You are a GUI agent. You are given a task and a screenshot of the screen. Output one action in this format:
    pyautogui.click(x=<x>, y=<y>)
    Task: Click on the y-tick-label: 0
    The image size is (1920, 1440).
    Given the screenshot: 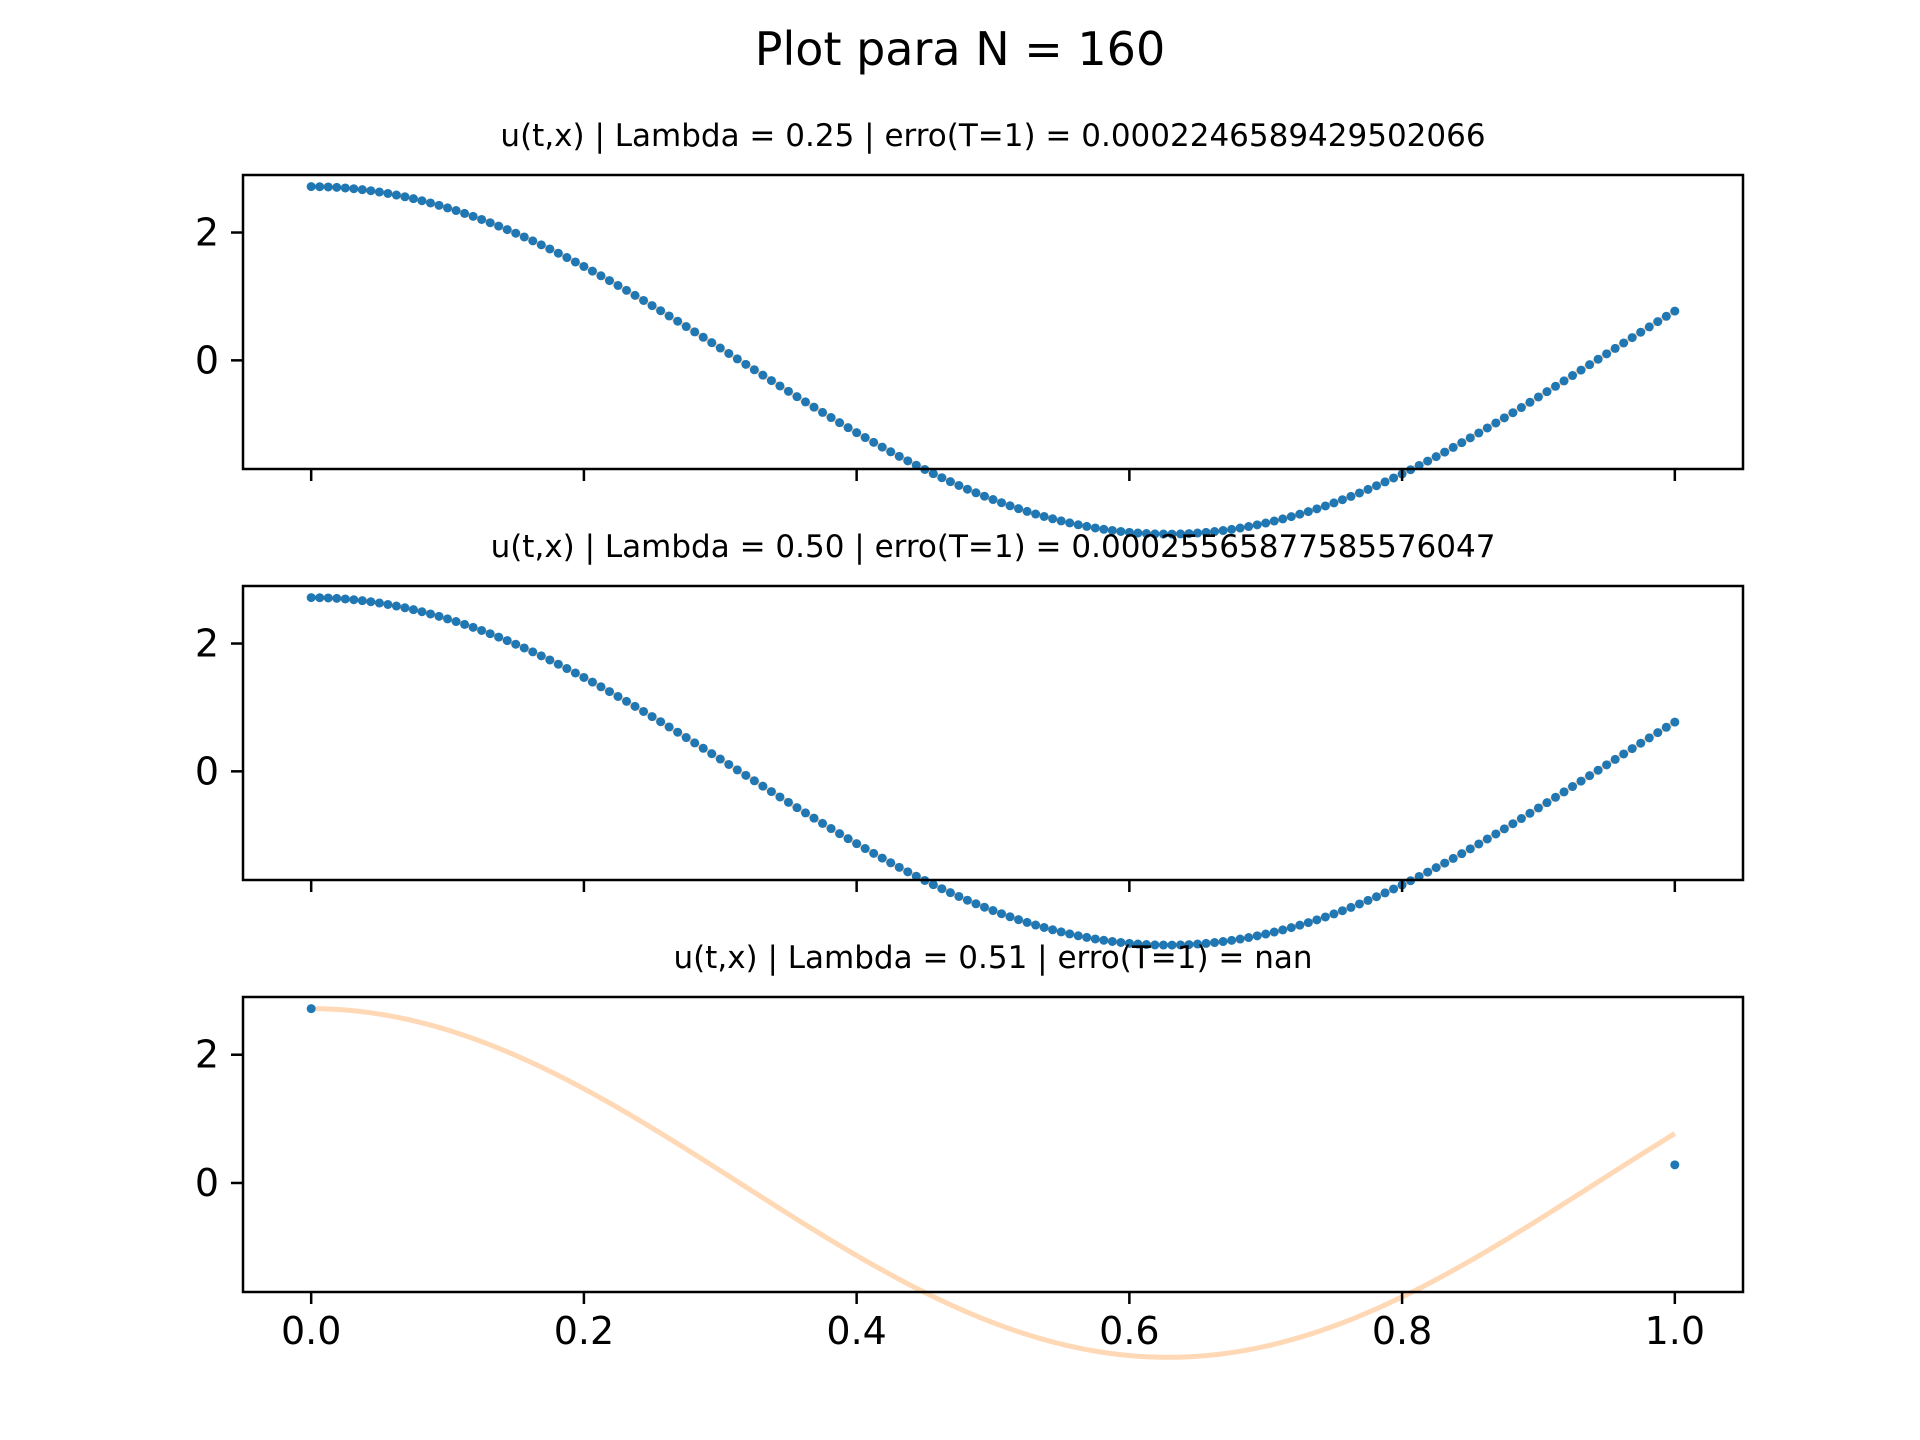 What is the action you would take?
    pyautogui.click(x=207, y=1183)
    